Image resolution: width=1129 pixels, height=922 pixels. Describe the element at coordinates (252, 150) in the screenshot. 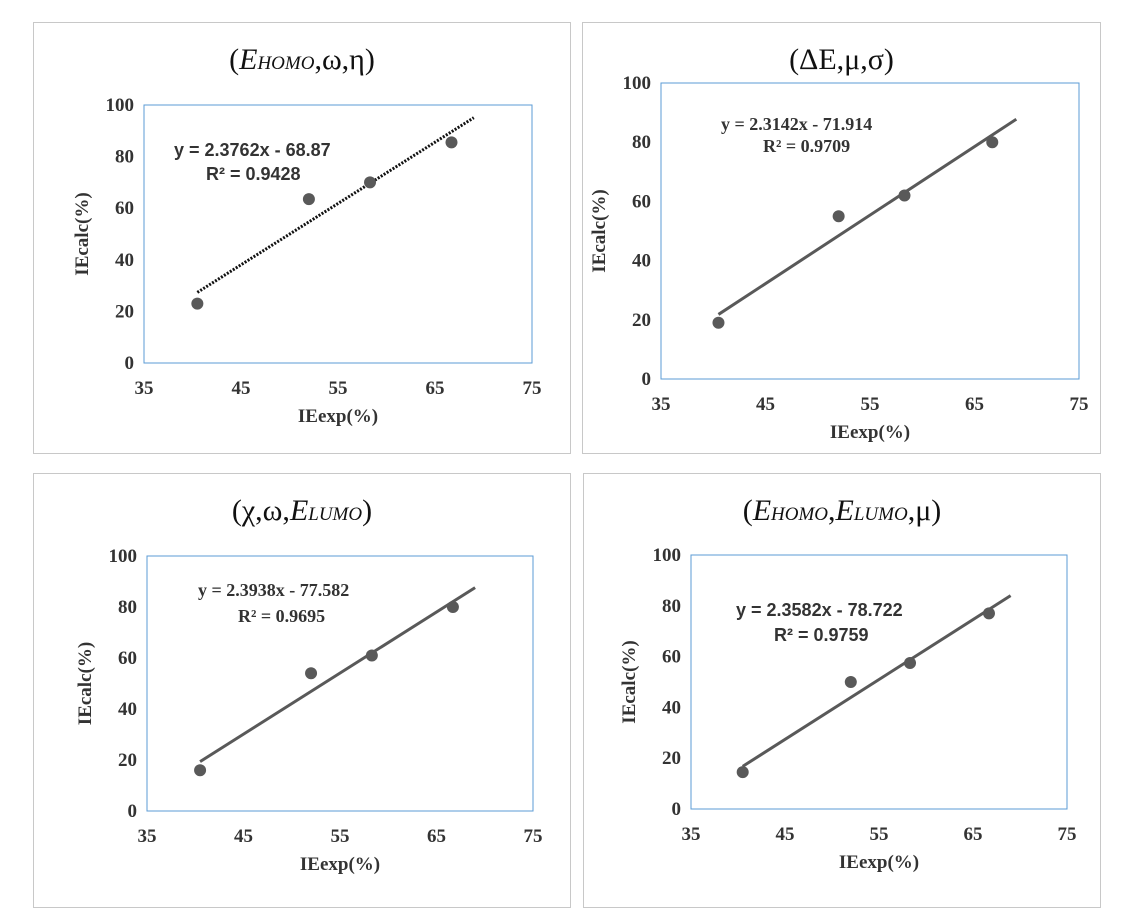

I see `trendline-equation: y = 2.3762x - 68.87` at that location.